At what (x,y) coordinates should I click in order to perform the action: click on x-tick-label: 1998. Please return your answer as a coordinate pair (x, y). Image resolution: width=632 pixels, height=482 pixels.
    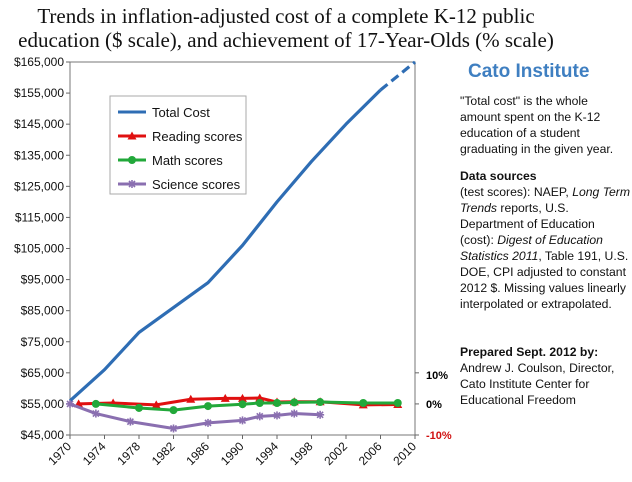
    Looking at the image, I should click on (301, 453).